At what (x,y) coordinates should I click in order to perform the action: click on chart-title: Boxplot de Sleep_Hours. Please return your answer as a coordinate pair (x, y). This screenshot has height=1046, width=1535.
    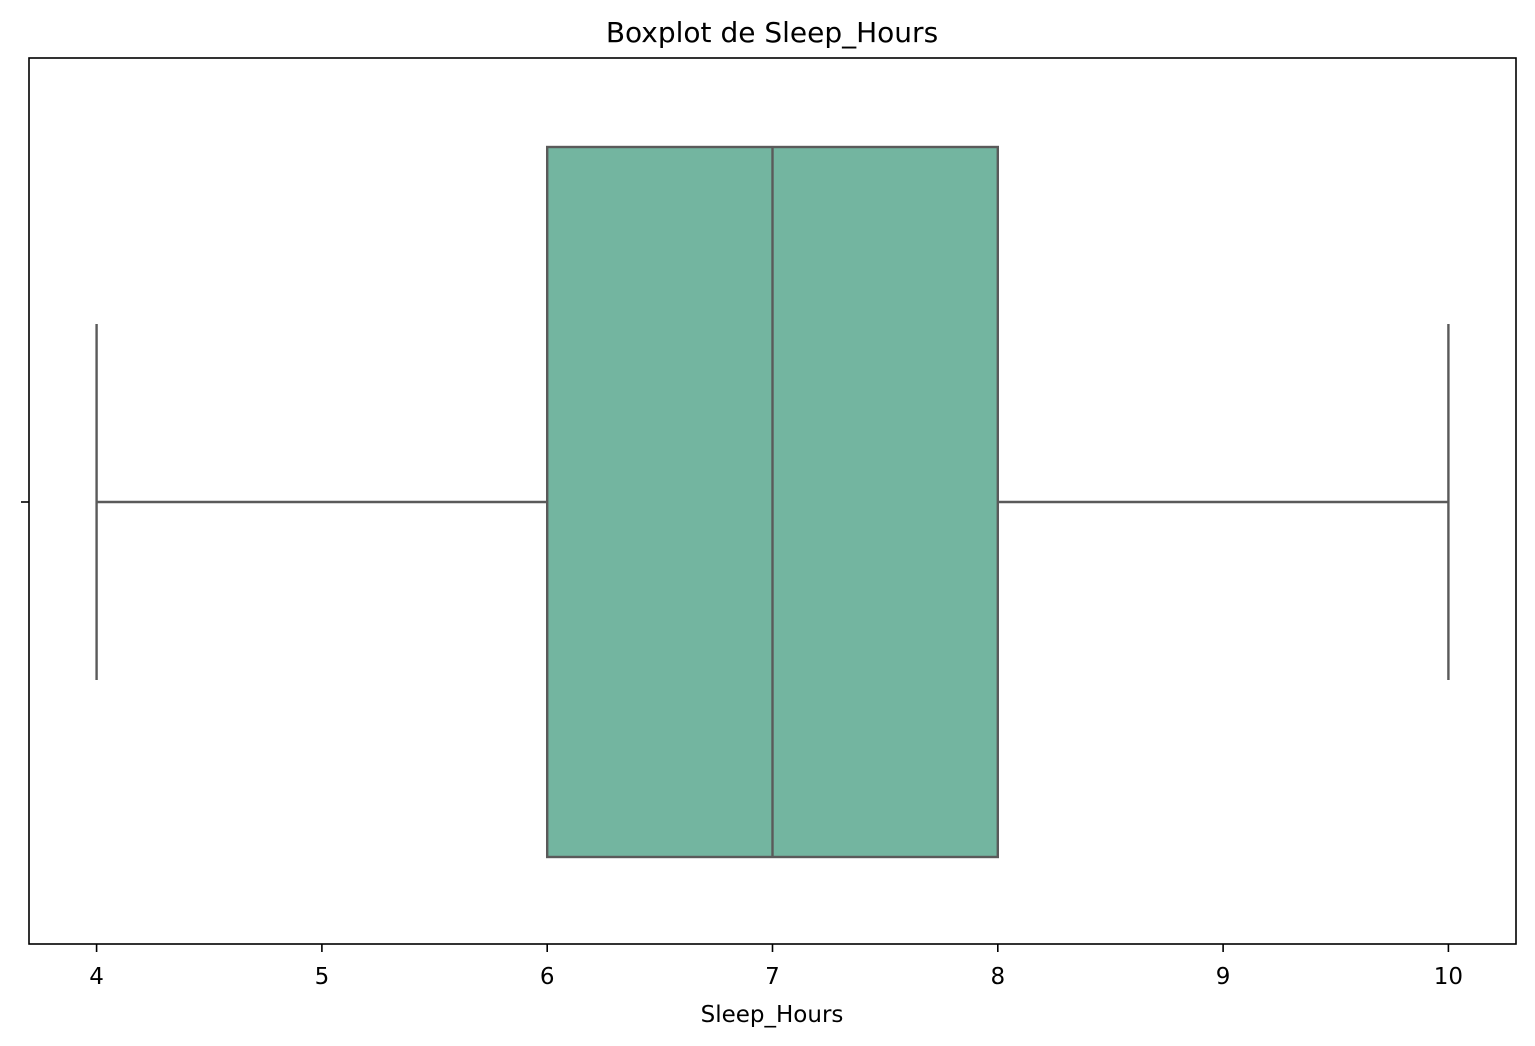
    Looking at the image, I should click on (772, 32).